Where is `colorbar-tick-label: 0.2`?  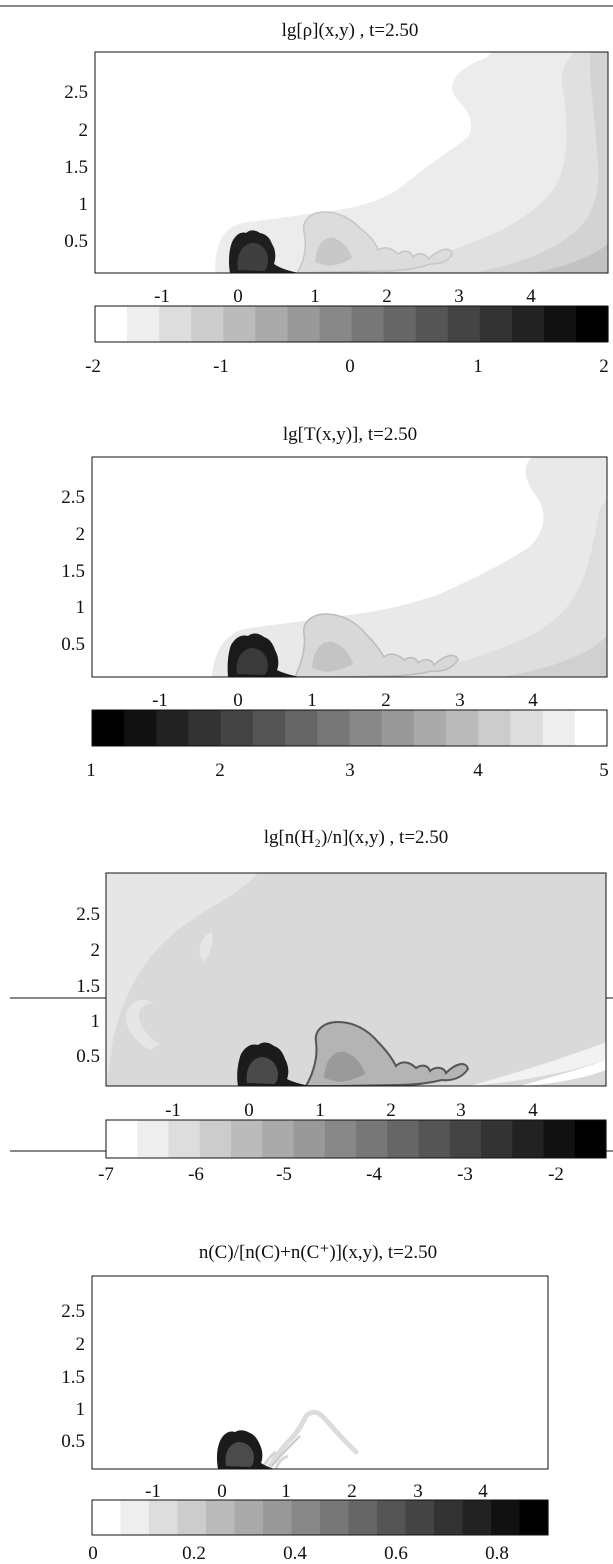 colorbar-tick-label: 0.2 is located at coordinates (194, 1553).